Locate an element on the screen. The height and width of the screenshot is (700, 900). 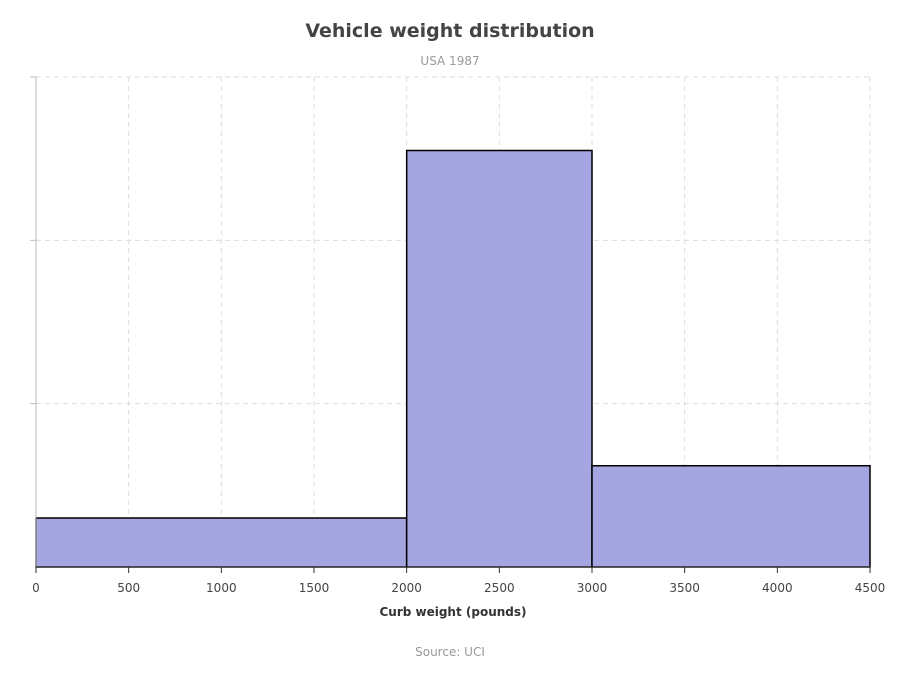
x-tick-label: 1000 is located at coordinates (221, 588).